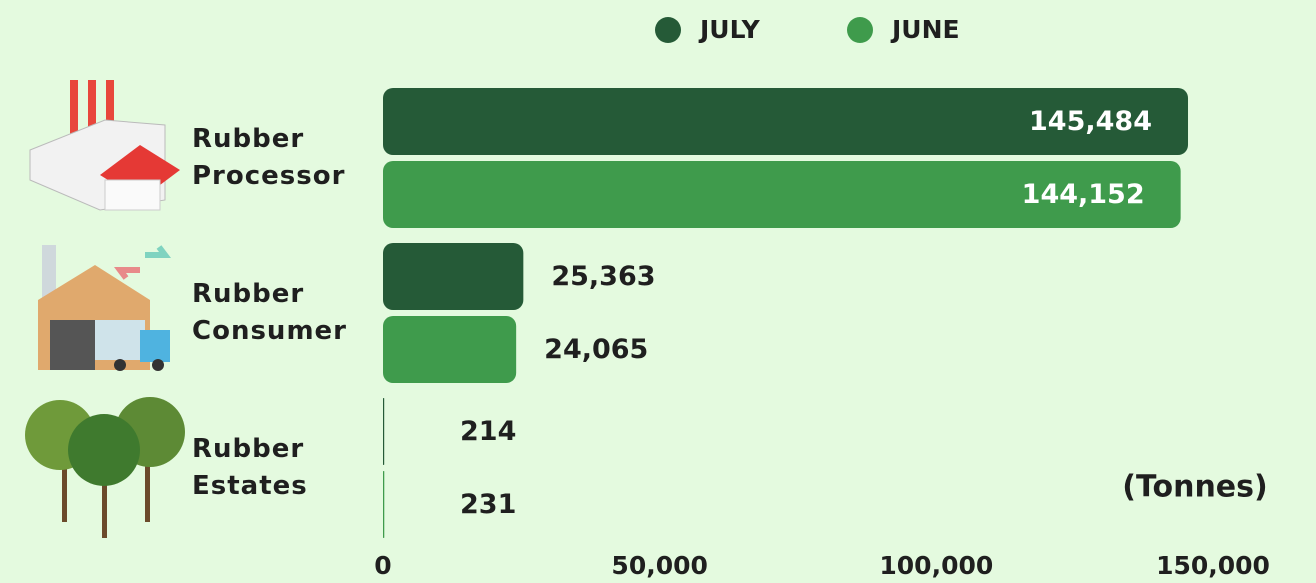  I want to click on x-tick-label: 0, so click(382, 565).